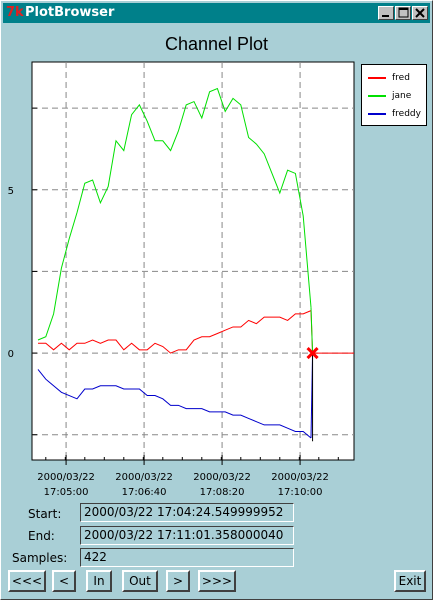 The height and width of the screenshot is (600, 433). Describe the element at coordinates (187, 557) in the screenshot. I see `samples-value: 422` at that location.